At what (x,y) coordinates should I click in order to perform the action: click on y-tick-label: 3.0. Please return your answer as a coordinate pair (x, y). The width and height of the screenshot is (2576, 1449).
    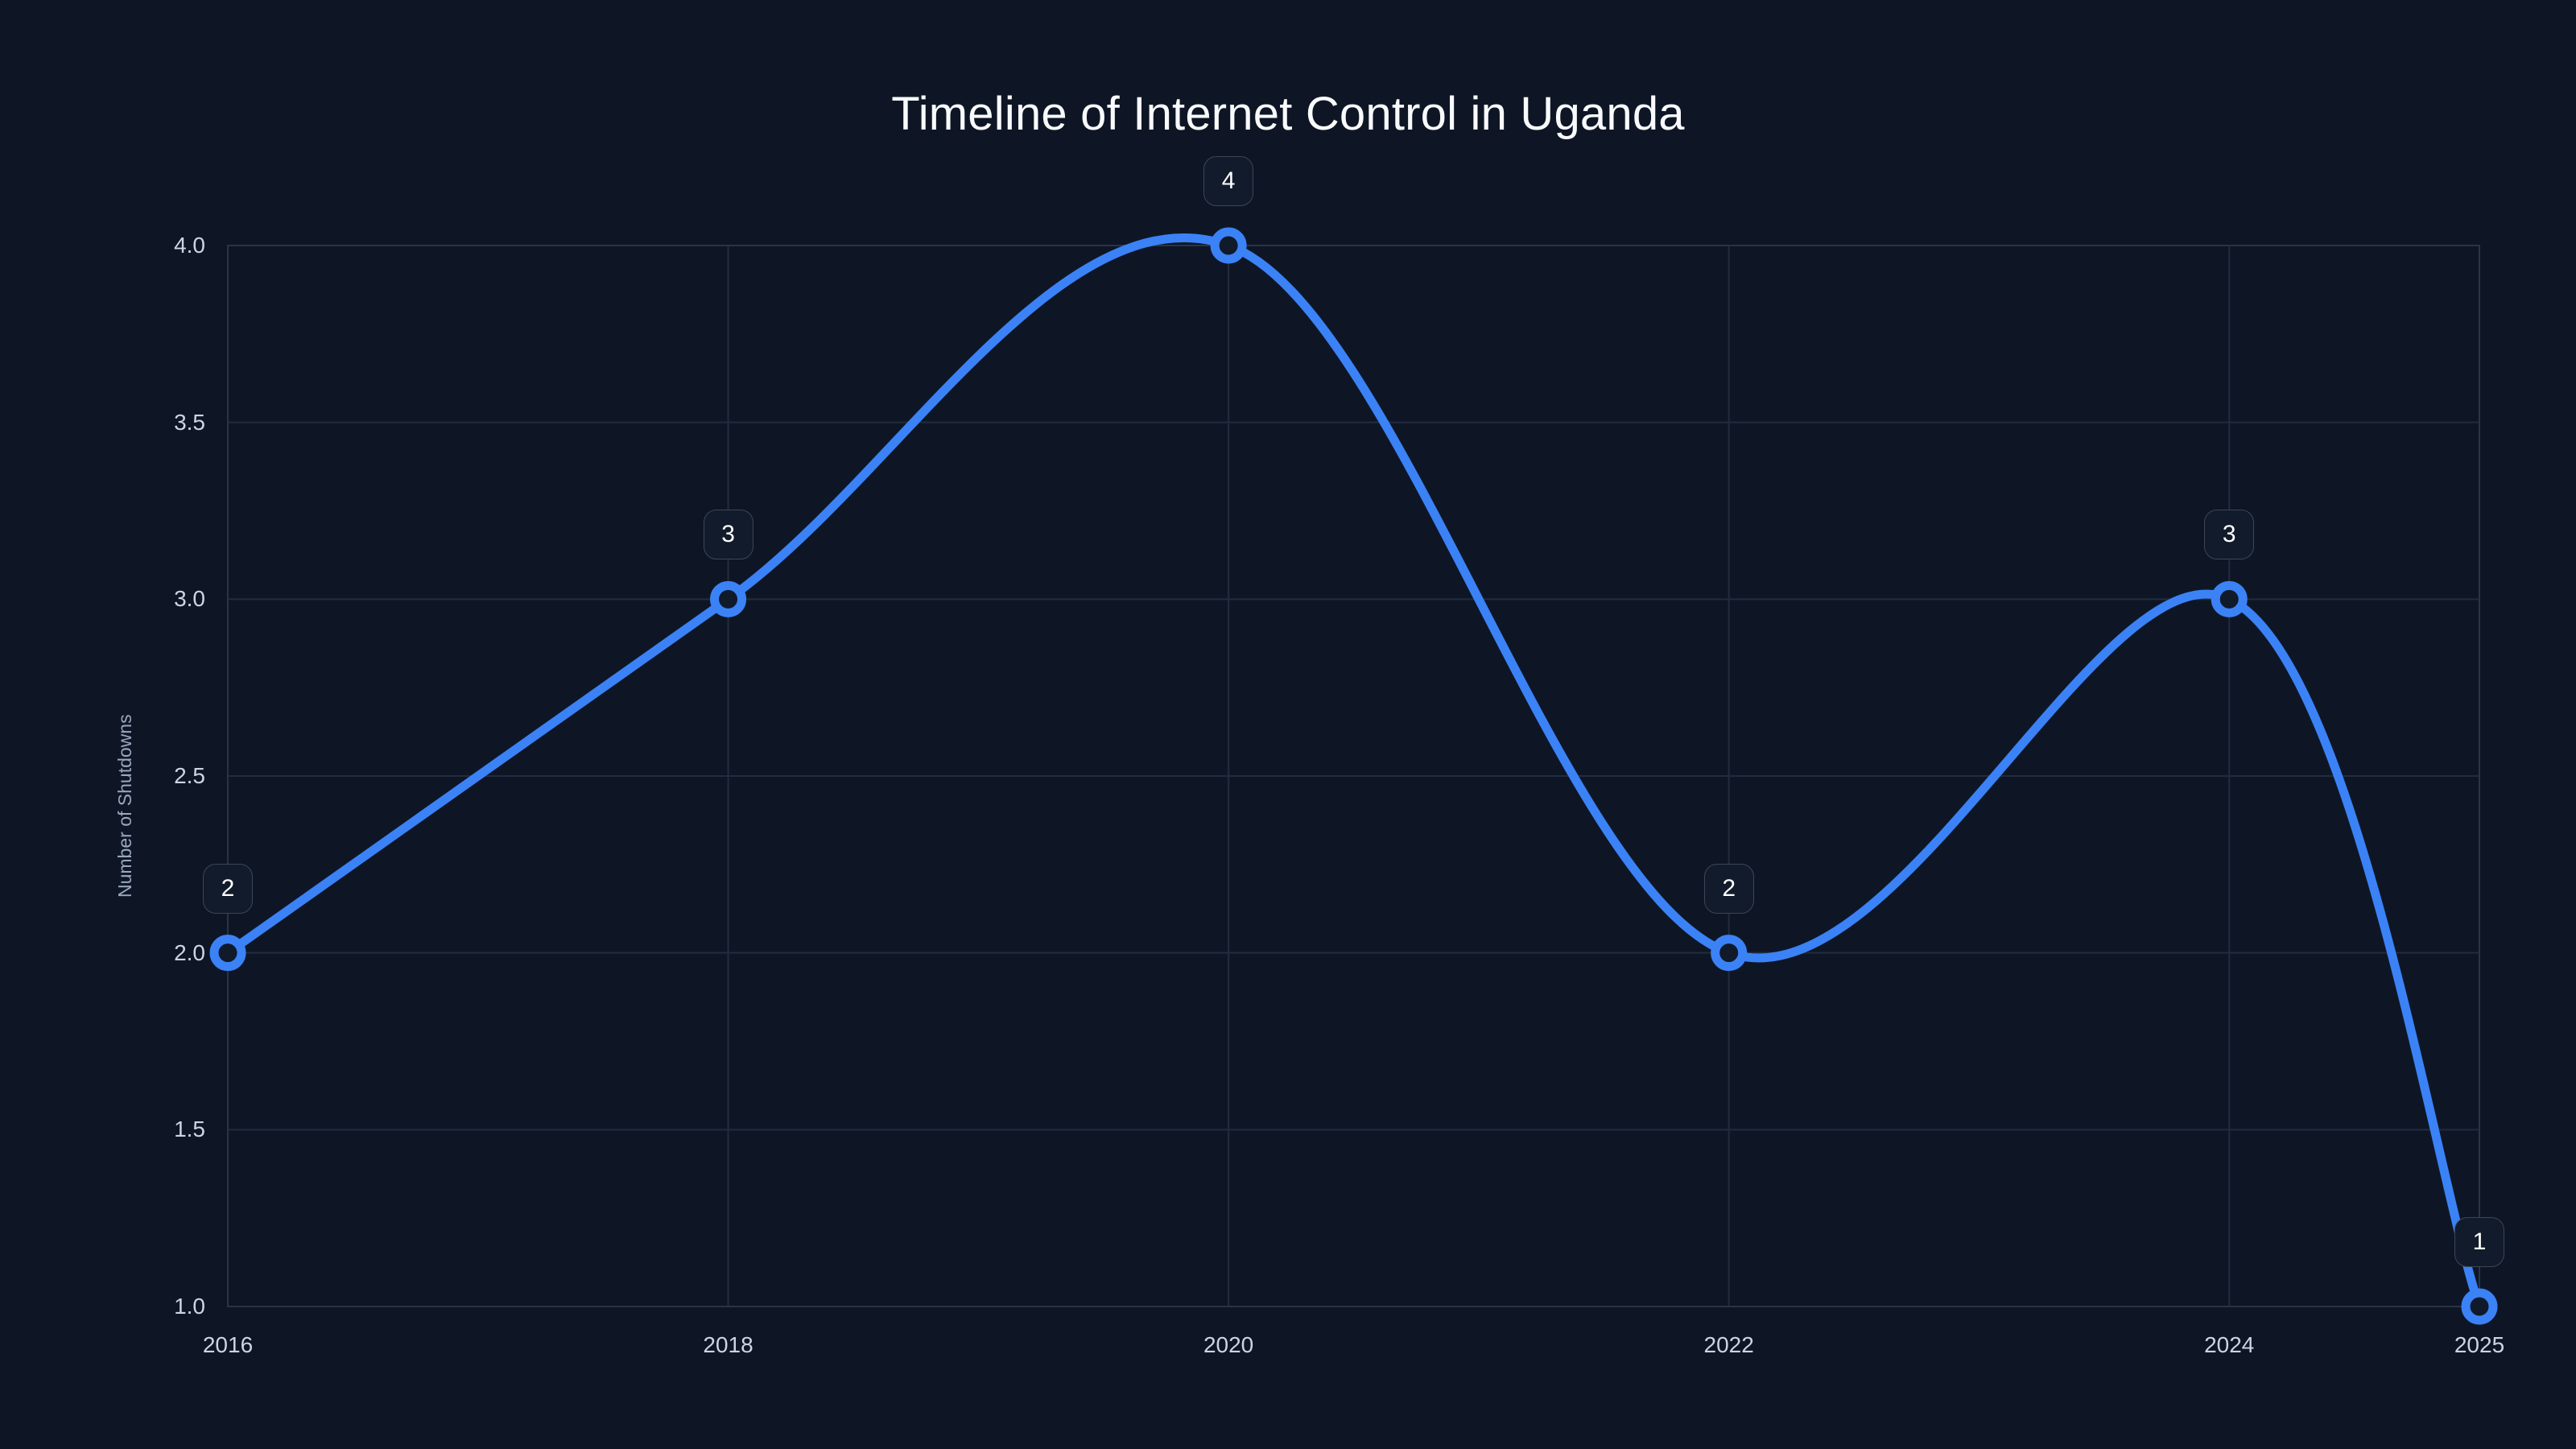
    Looking at the image, I should click on (189, 599).